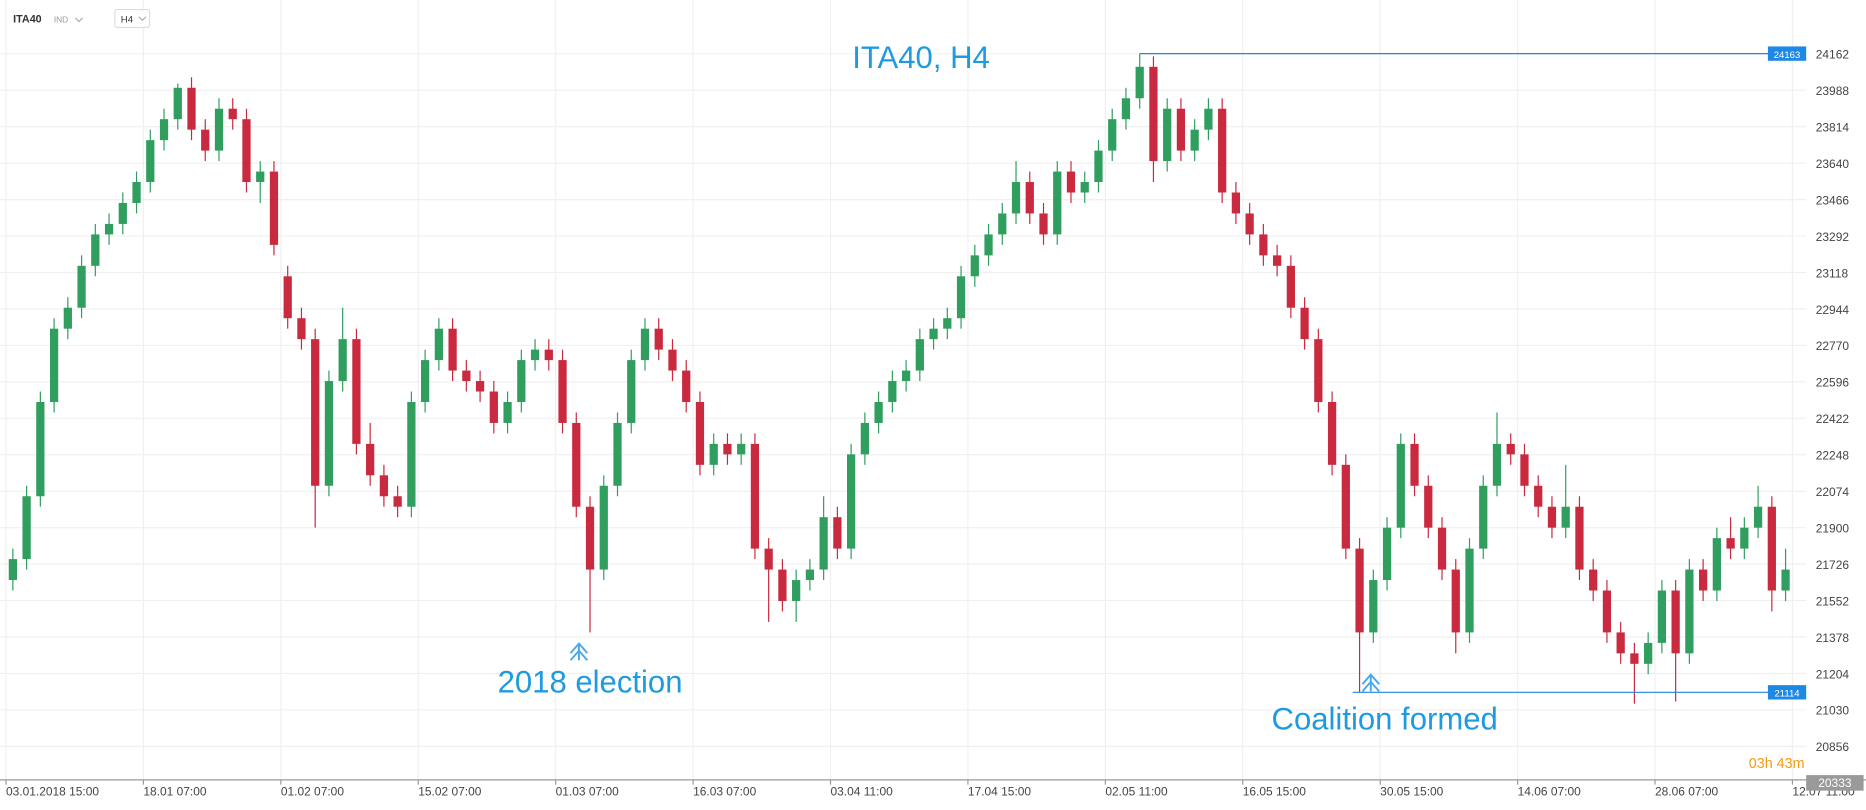 The height and width of the screenshot is (810, 1866). I want to click on timeframe: H4, so click(127, 20).